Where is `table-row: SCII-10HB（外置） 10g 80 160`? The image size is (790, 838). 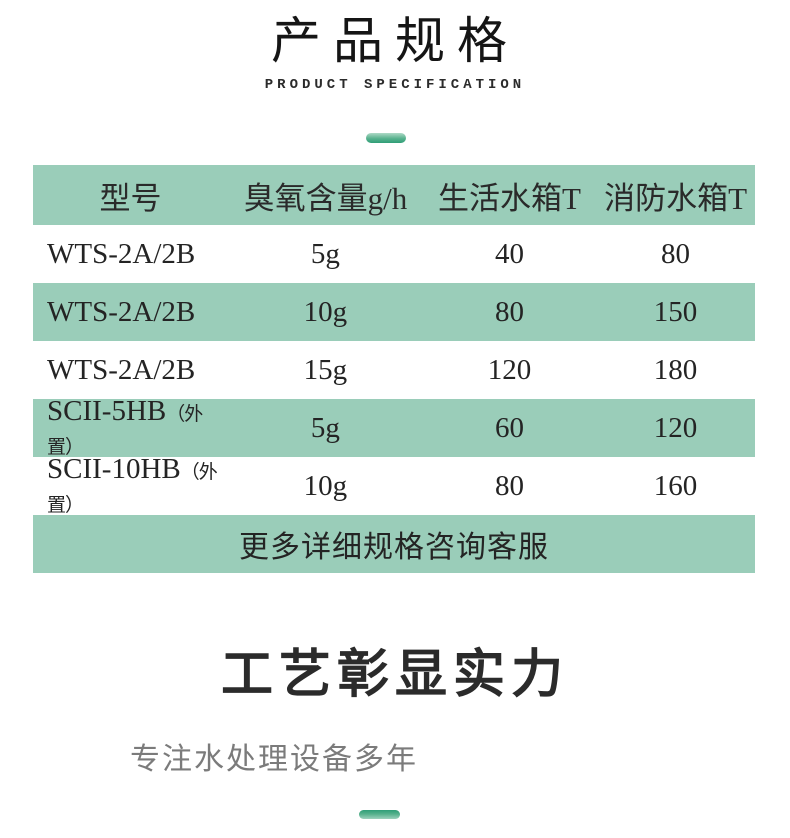 table-row: SCII-10HB（外置） 10g 80 160 is located at coordinates (394, 484).